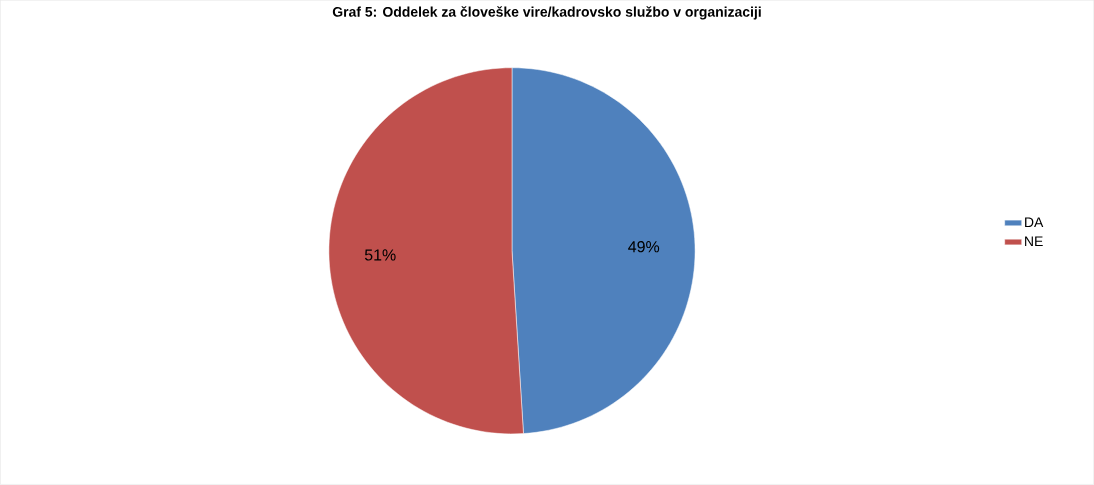 The height and width of the screenshot is (485, 1094). What do you see at coordinates (644, 247) in the screenshot?
I see `data-label: 49%` at bounding box center [644, 247].